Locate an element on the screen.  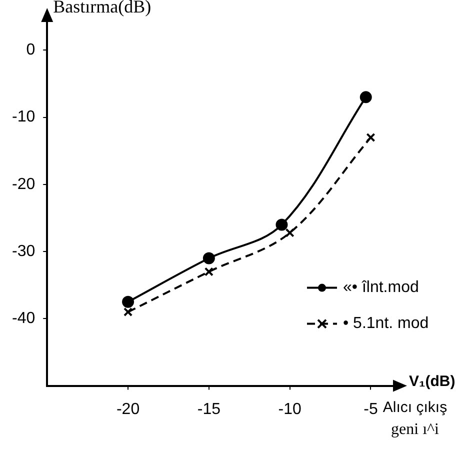
y-tick-label: -30 is located at coordinates (24, 251).